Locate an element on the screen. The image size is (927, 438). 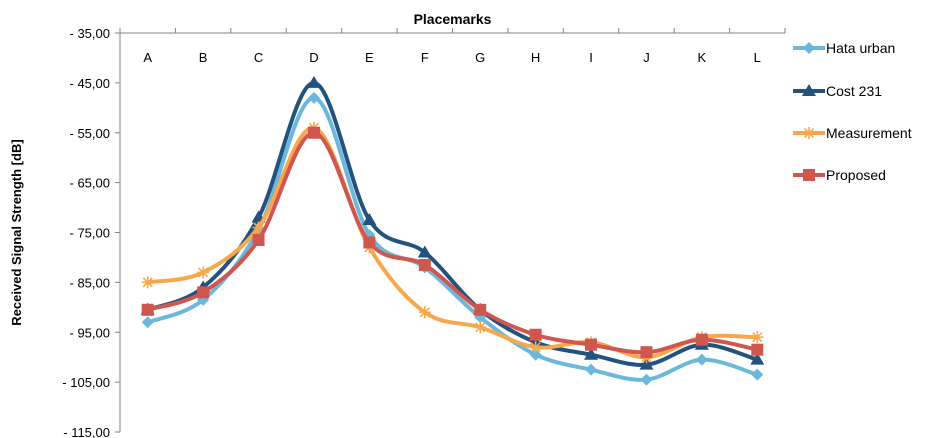
x-tick-label: E is located at coordinates (369, 57).